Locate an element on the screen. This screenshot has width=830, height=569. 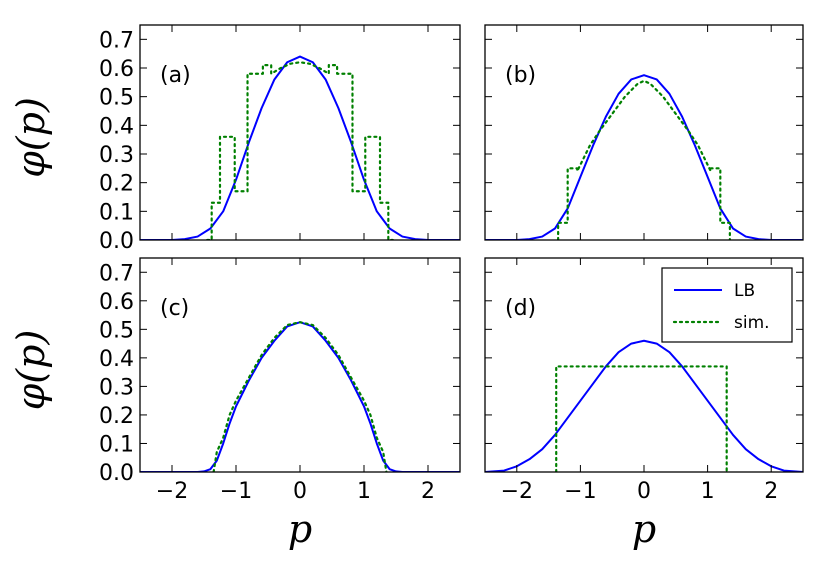
panel-label: (a) is located at coordinates (175, 75).